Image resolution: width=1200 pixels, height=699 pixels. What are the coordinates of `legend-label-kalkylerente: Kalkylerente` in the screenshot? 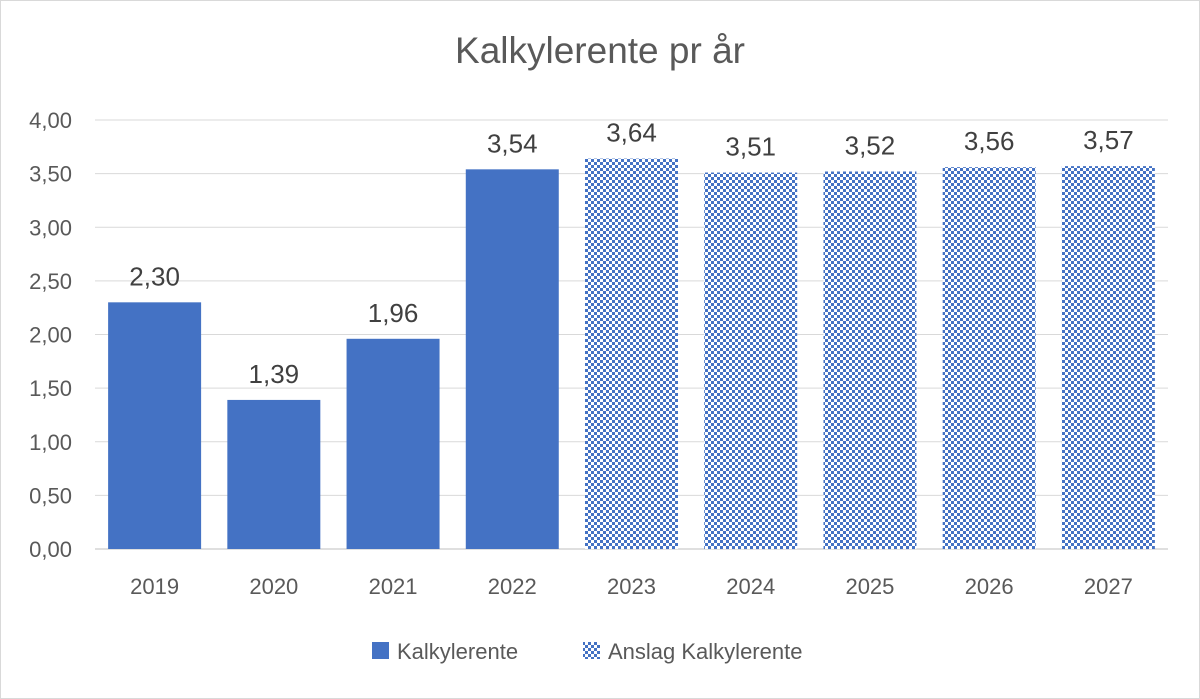 It's located at (457, 651).